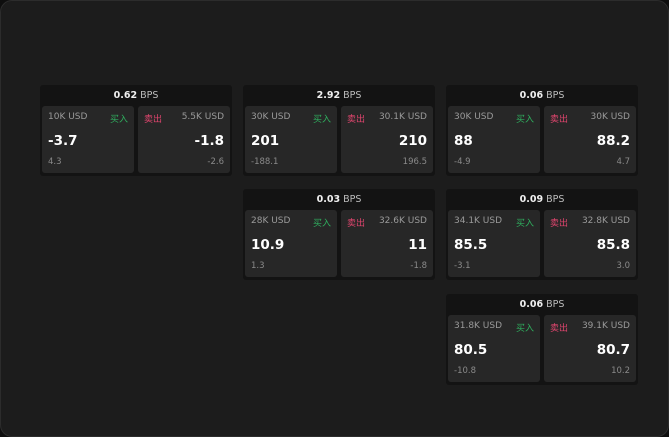 The image size is (669, 437). I want to click on spread-header: 0.62 BPS, so click(136, 95).